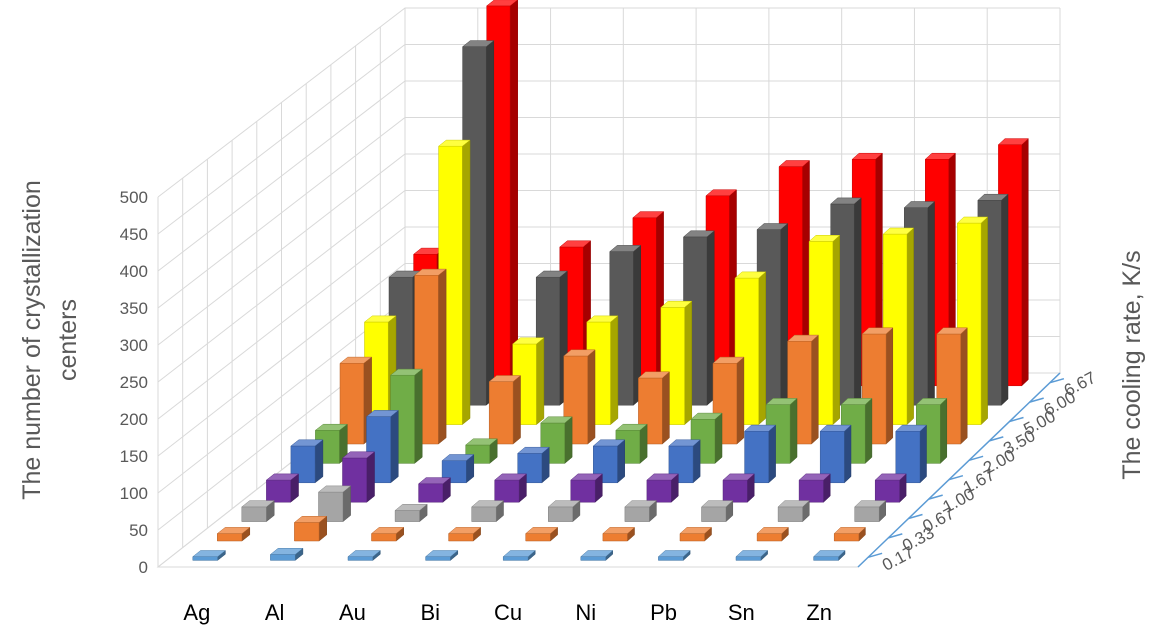 This screenshot has height=632, width=1151. What do you see at coordinates (196, 612) in the screenshot?
I see `category-label: Ag` at bounding box center [196, 612].